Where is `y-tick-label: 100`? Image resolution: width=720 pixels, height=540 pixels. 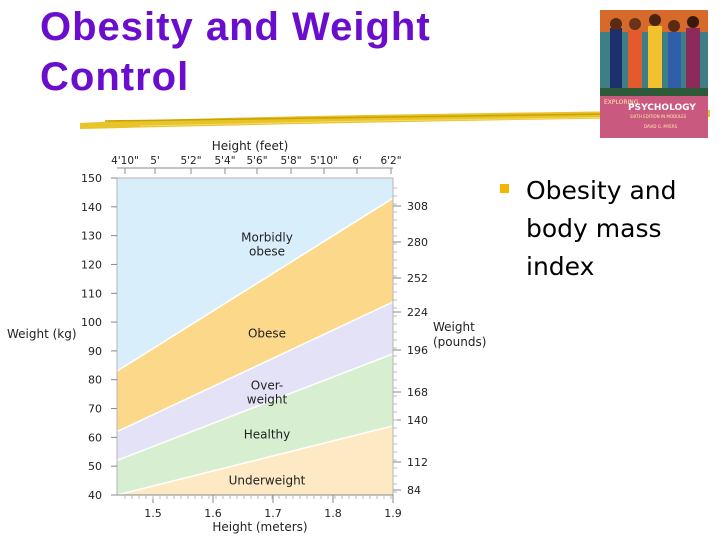
y-tick-label: 100 is located at coordinates (91, 322).